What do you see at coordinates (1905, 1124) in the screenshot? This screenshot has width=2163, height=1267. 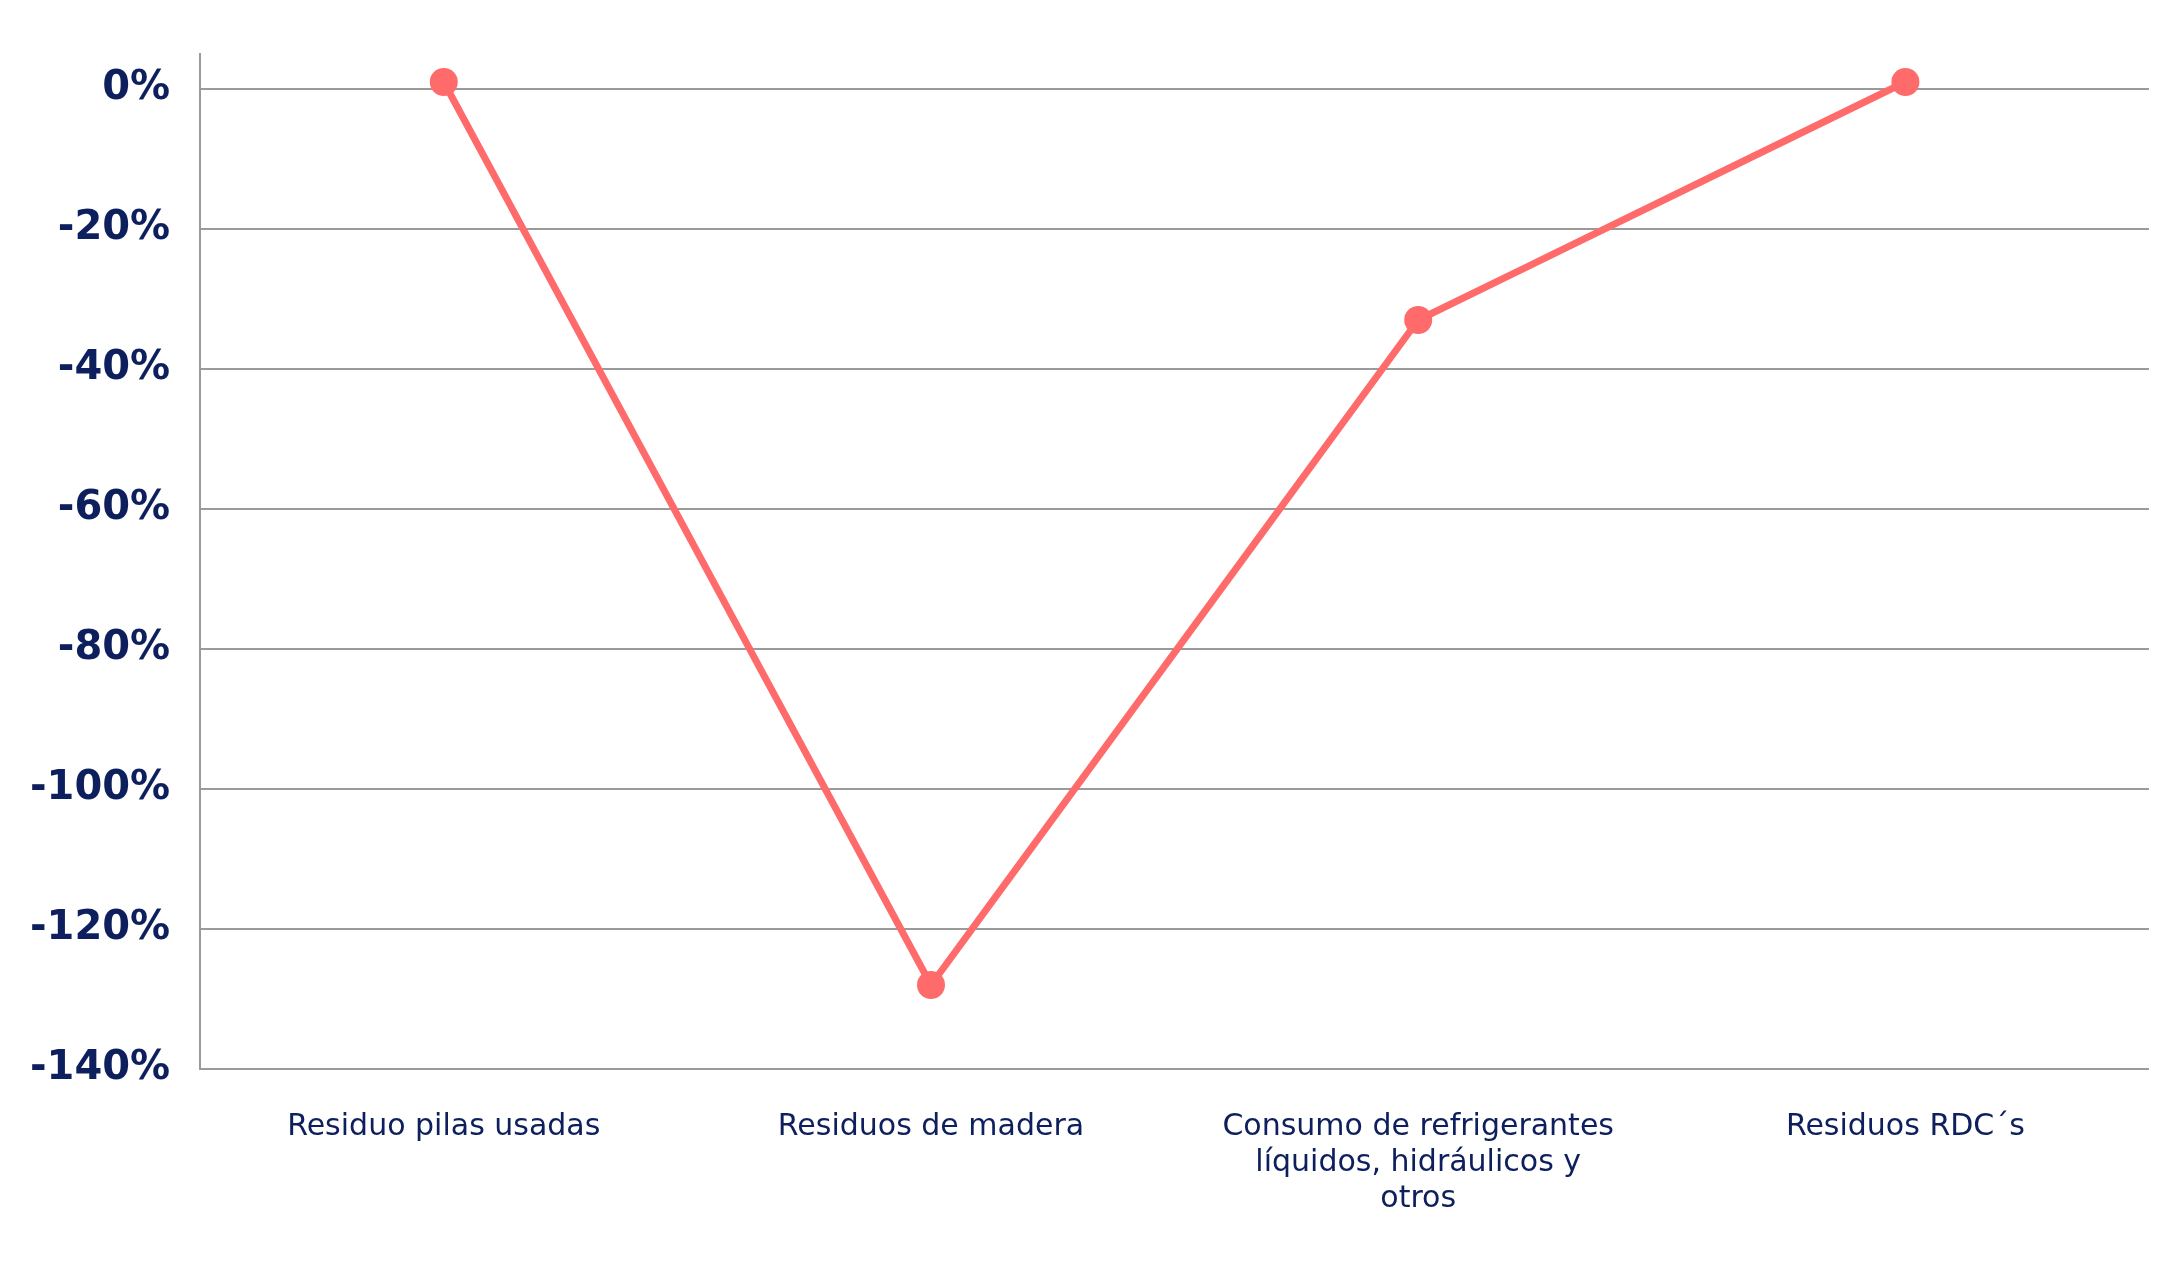 I see `x-tick-label: Residuos RDC´s` at bounding box center [1905, 1124].